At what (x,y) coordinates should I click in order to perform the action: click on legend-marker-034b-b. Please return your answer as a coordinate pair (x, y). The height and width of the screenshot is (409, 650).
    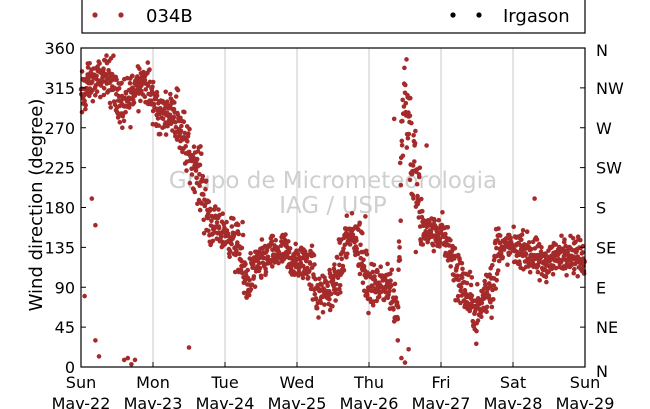
    Looking at the image, I should click on (121, 15).